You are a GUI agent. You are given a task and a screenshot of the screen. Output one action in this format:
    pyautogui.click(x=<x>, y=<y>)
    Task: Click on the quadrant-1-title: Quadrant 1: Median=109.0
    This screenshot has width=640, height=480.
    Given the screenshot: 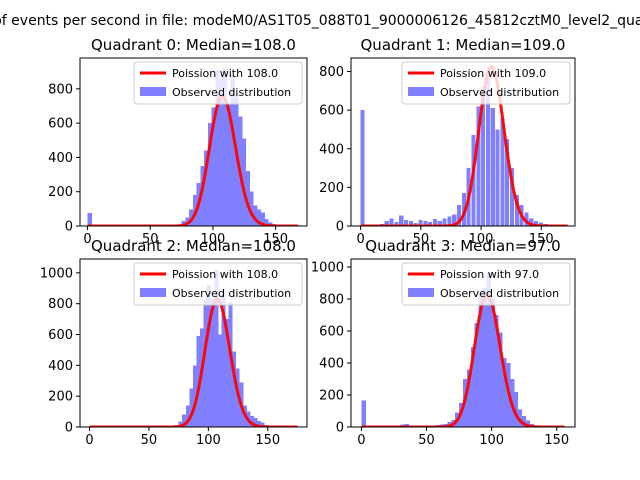 What is the action you would take?
    pyautogui.click(x=463, y=45)
    